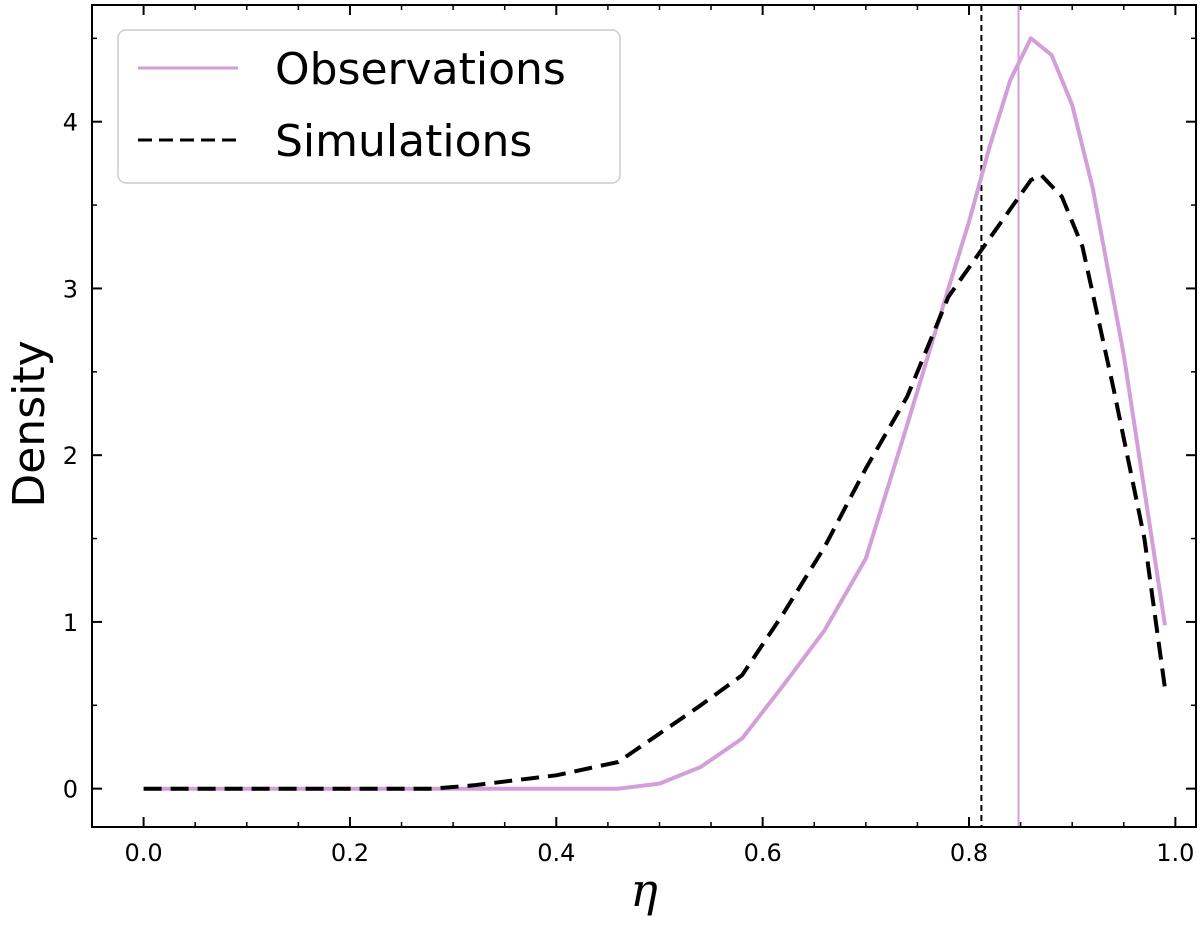 The width and height of the screenshot is (1200, 931). I want to click on x-tick-label: 0.2, so click(350, 853).